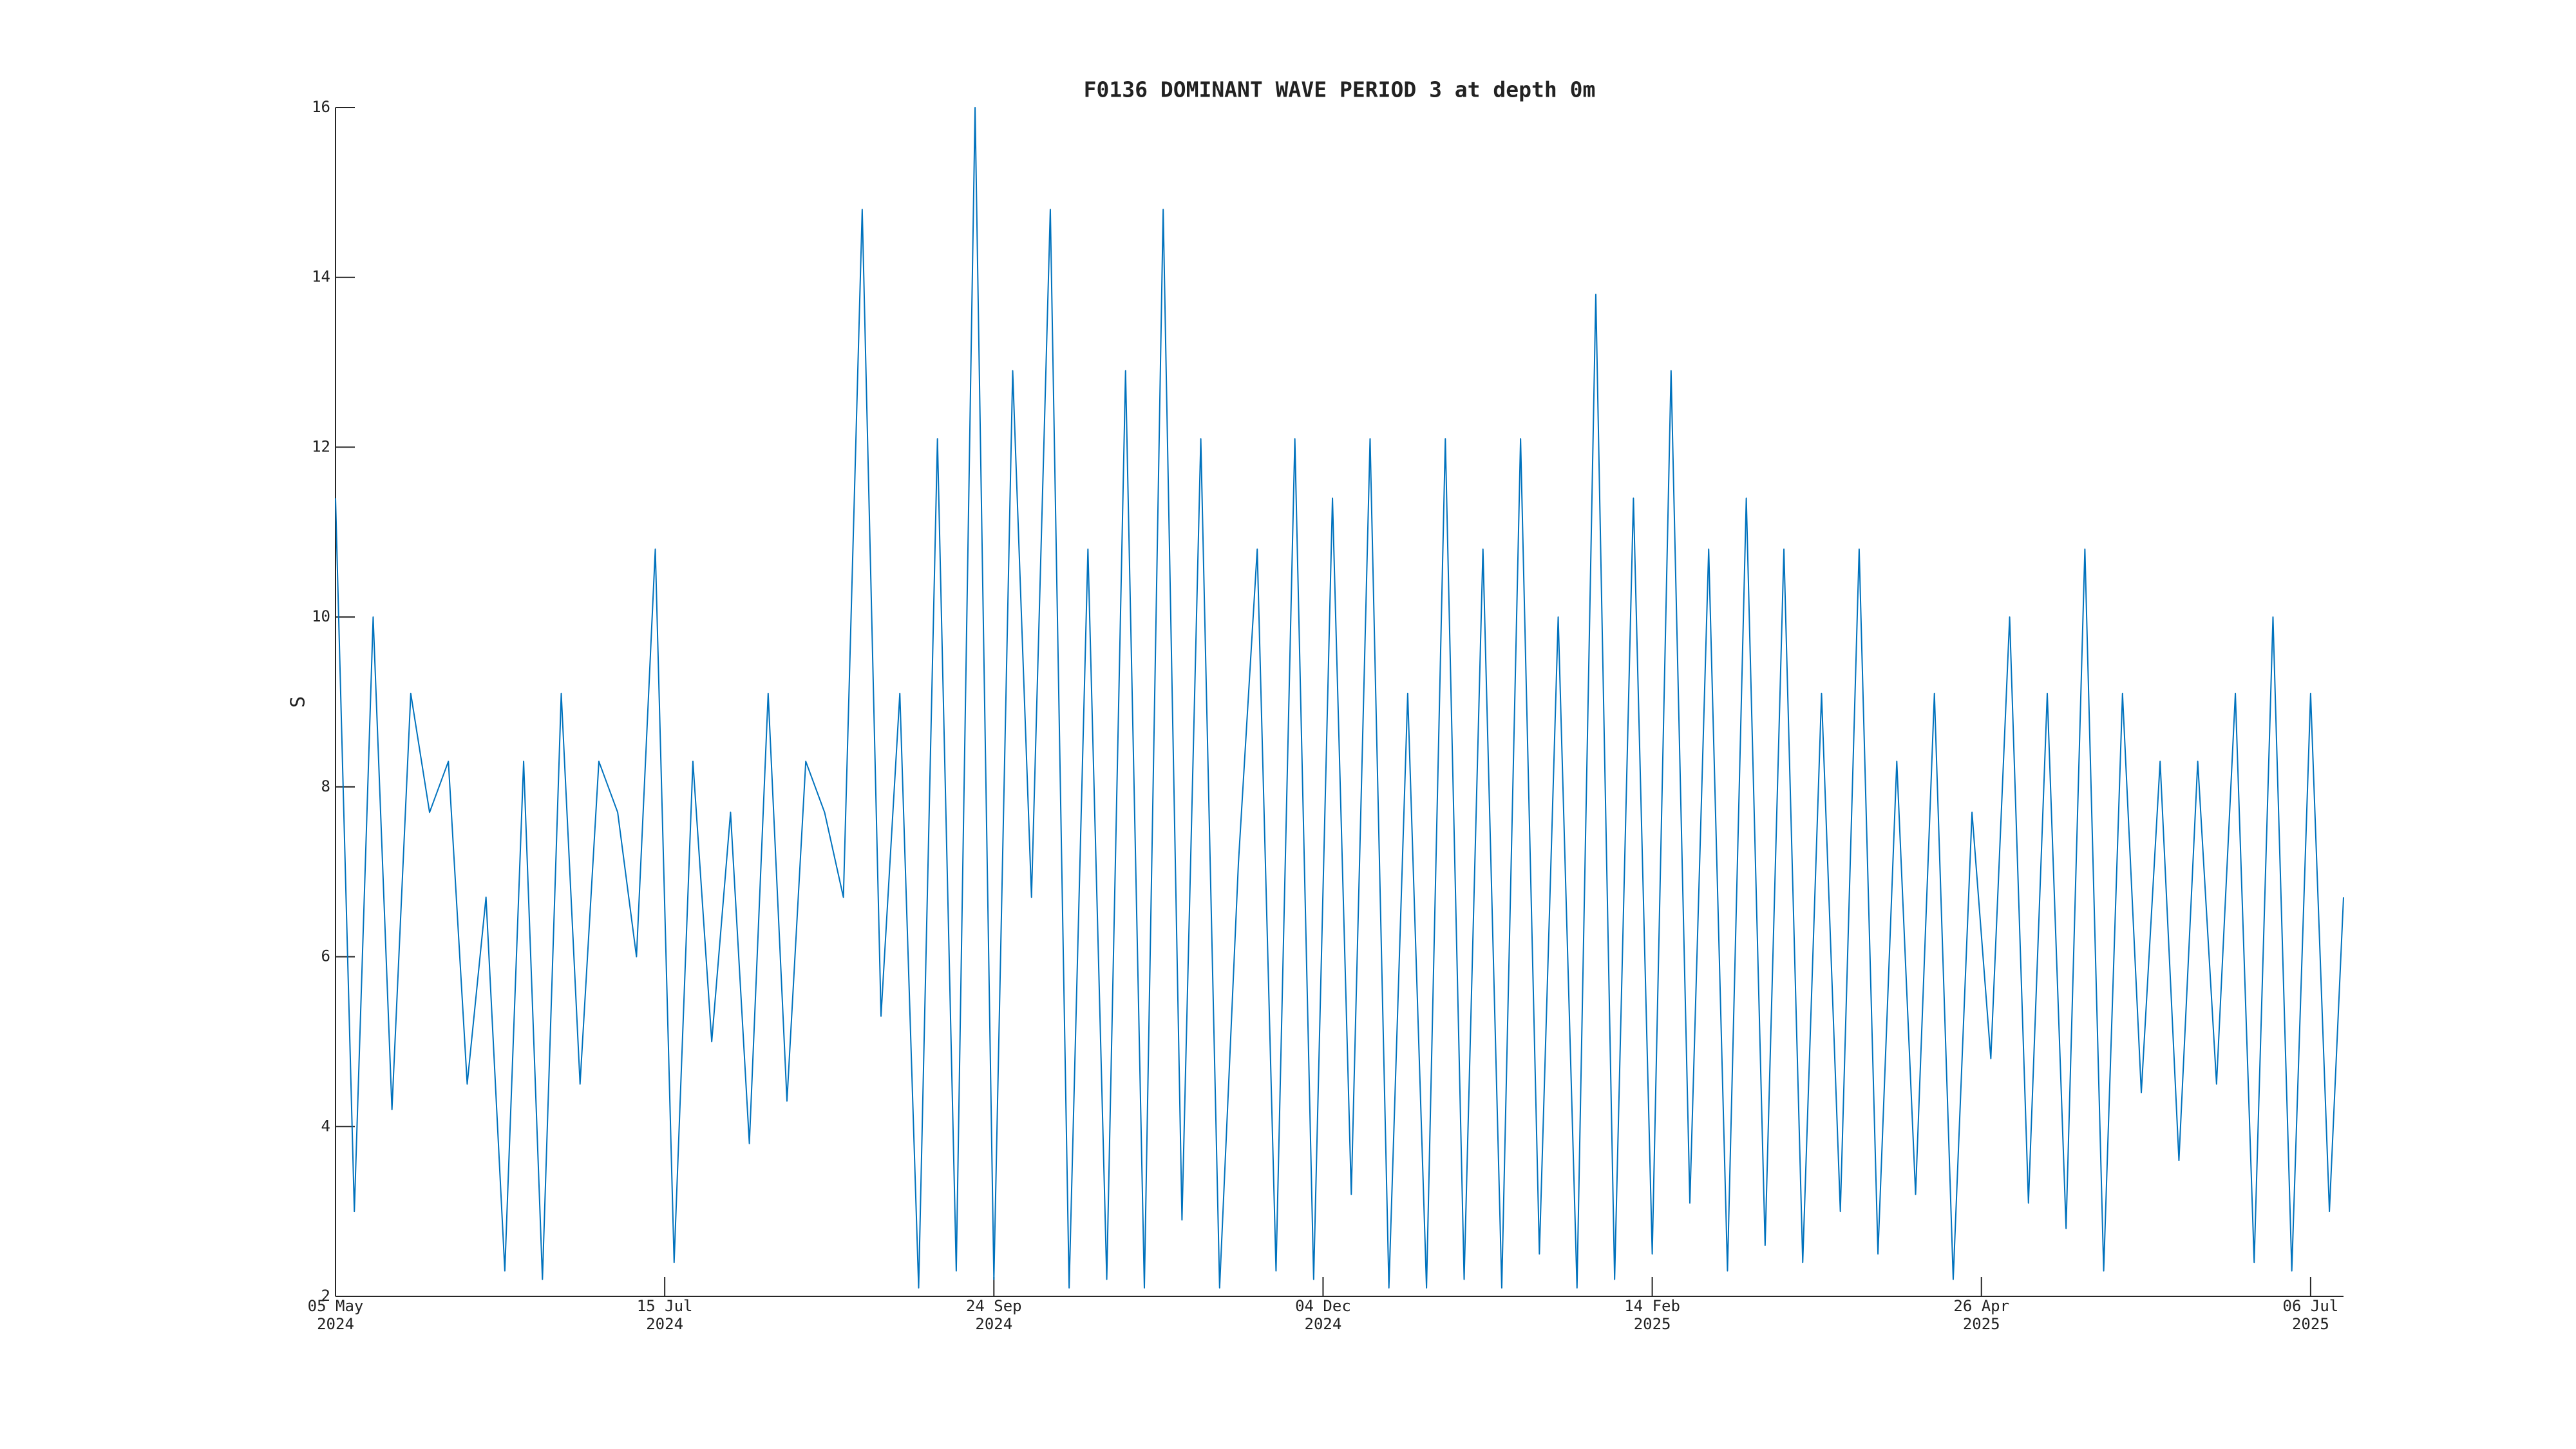 The width and height of the screenshot is (2576, 1449). Describe the element at coordinates (665, 1306) in the screenshot. I see `x-tick-label: 15 Jul` at that location.